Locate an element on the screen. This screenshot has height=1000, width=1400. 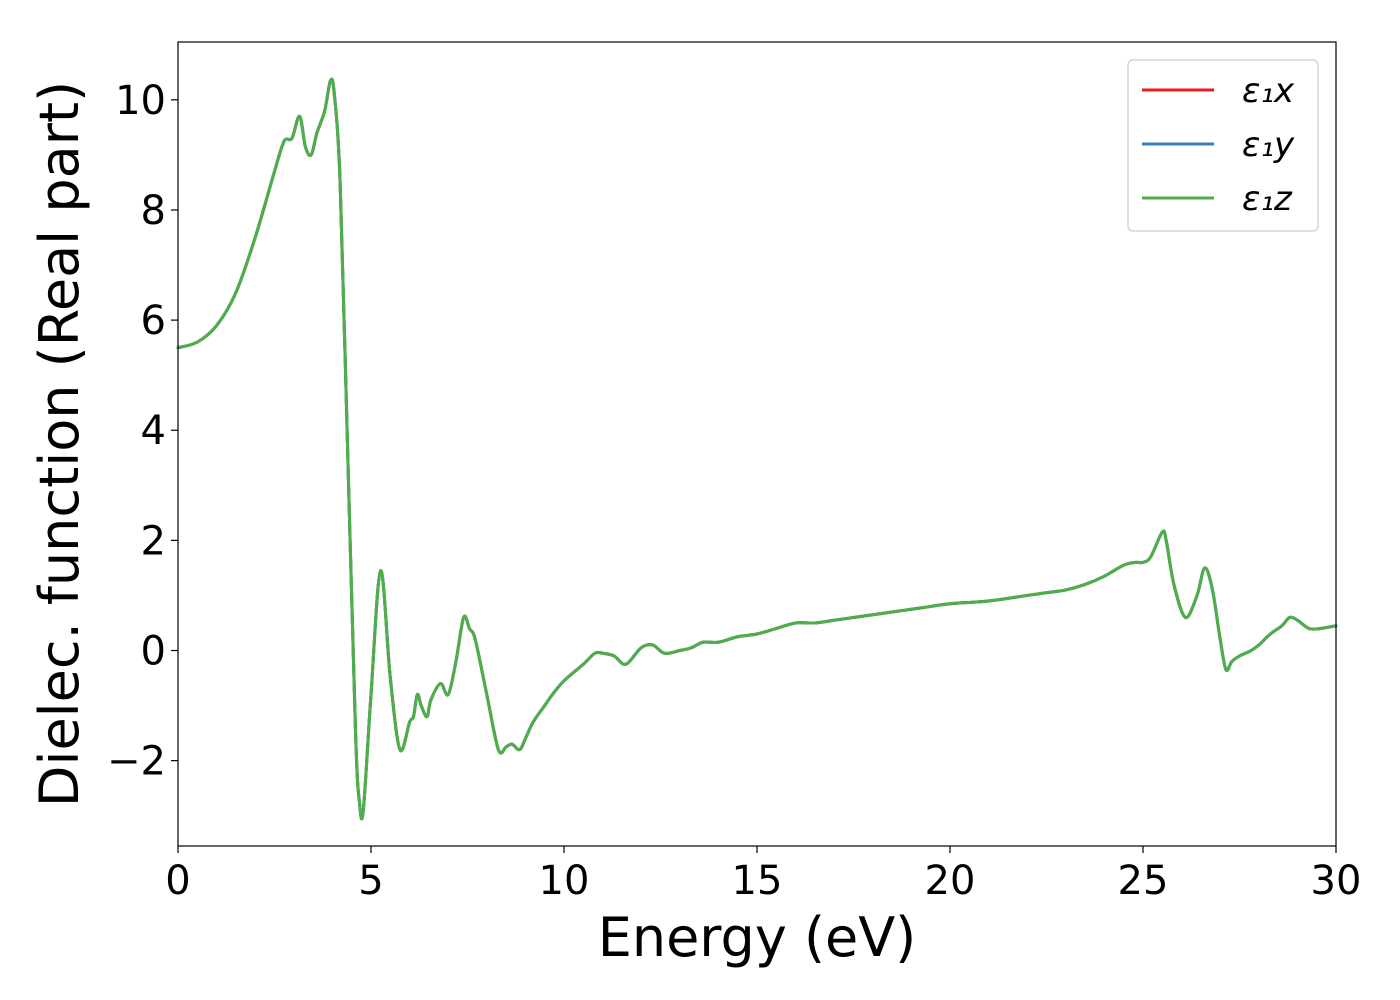
legend-label-3: ε₁z is located at coordinates (1267, 199).